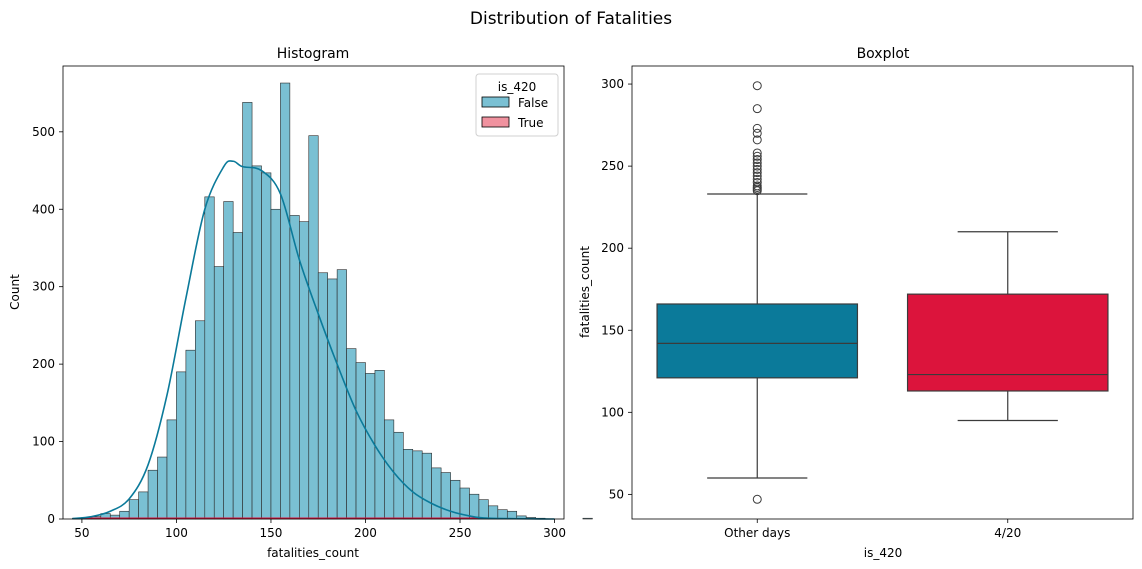 The height and width of the screenshot is (569, 1142). What do you see at coordinates (616, 289) in the screenshot?
I see `boxplot-y-ticks: 50 100 150 200 250 300` at bounding box center [616, 289].